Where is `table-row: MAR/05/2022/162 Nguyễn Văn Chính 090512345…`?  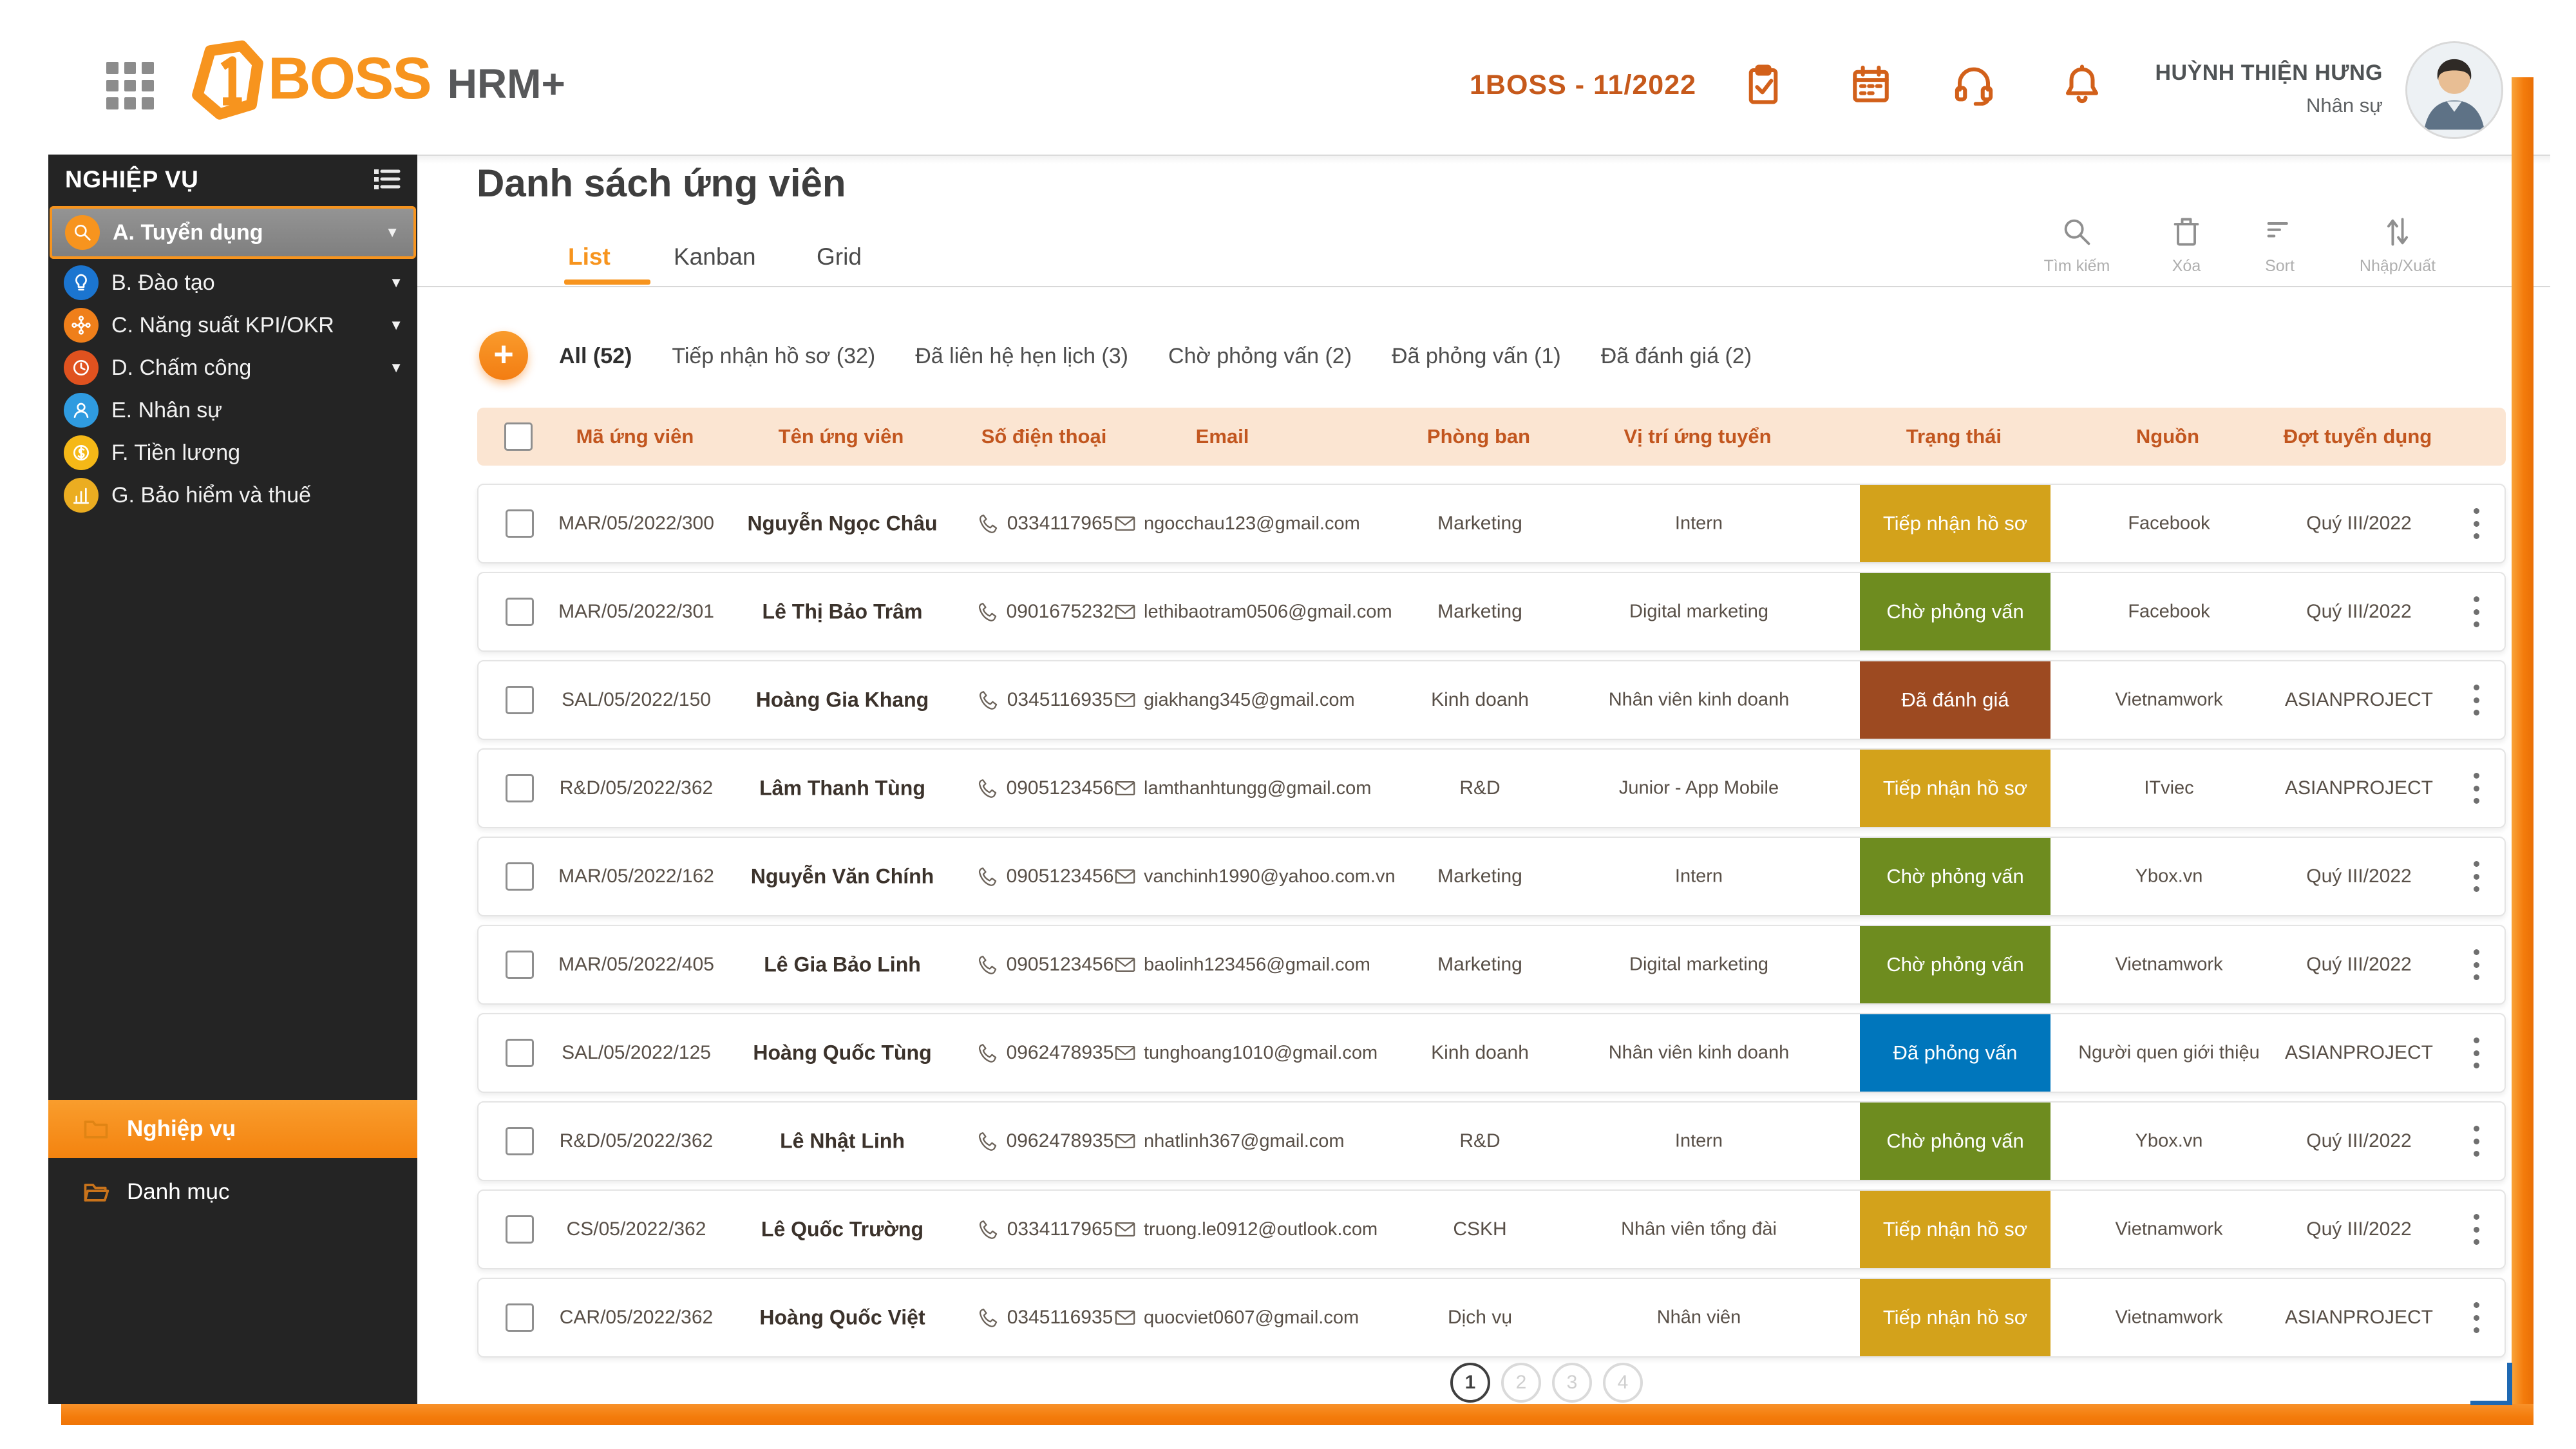 table-row: MAR/05/2022/162 Nguyễn Văn Chính 090512345… is located at coordinates (1492, 877).